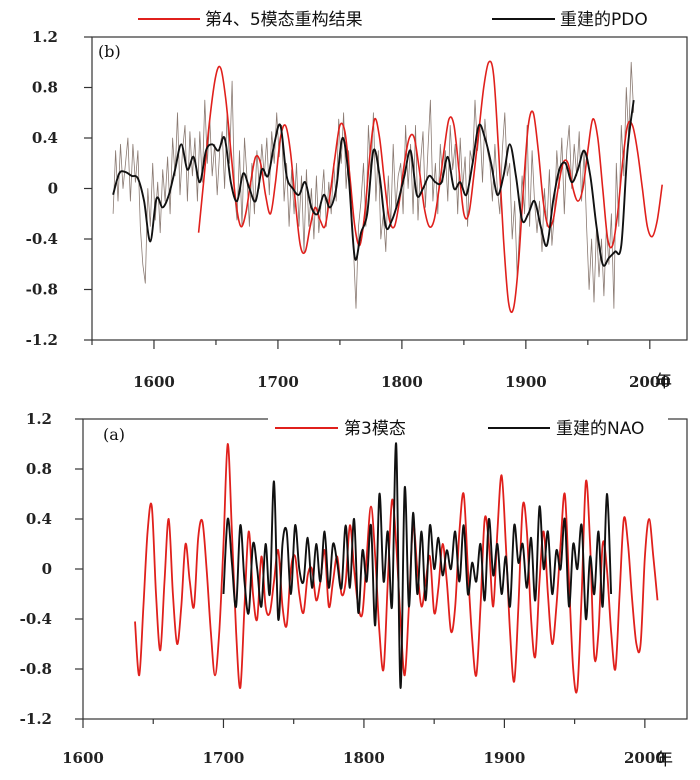  What do you see at coordinates (600, 429) in the screenshot?
I see `legend-label-nao: 重建的NAO` at bounding box center [600, 429].